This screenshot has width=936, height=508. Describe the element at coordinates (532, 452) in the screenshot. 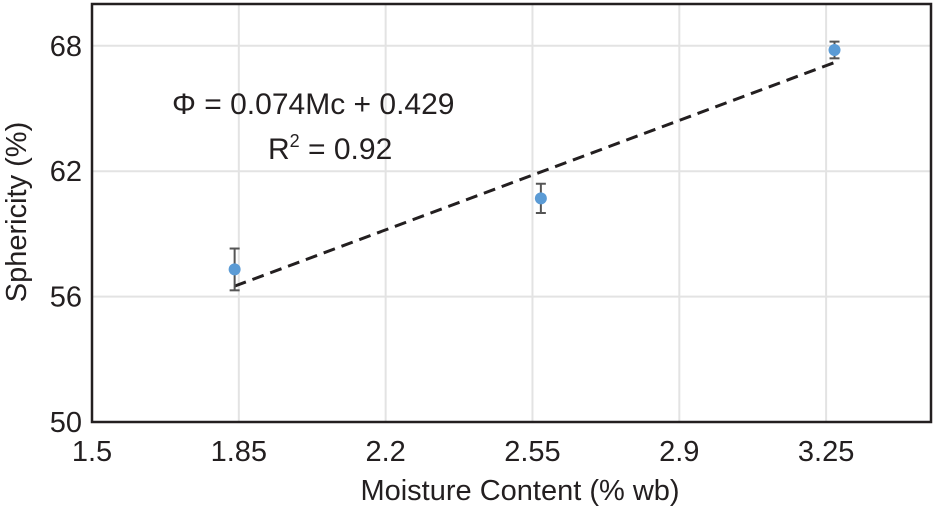

I see `x-tick-label: 2.55` at that location.